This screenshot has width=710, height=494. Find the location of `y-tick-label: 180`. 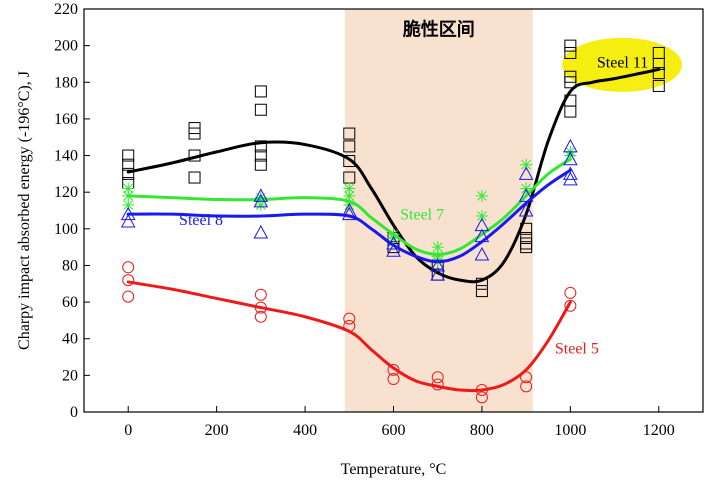

y-tick-label: 180 is located at coordinates (66, 82).